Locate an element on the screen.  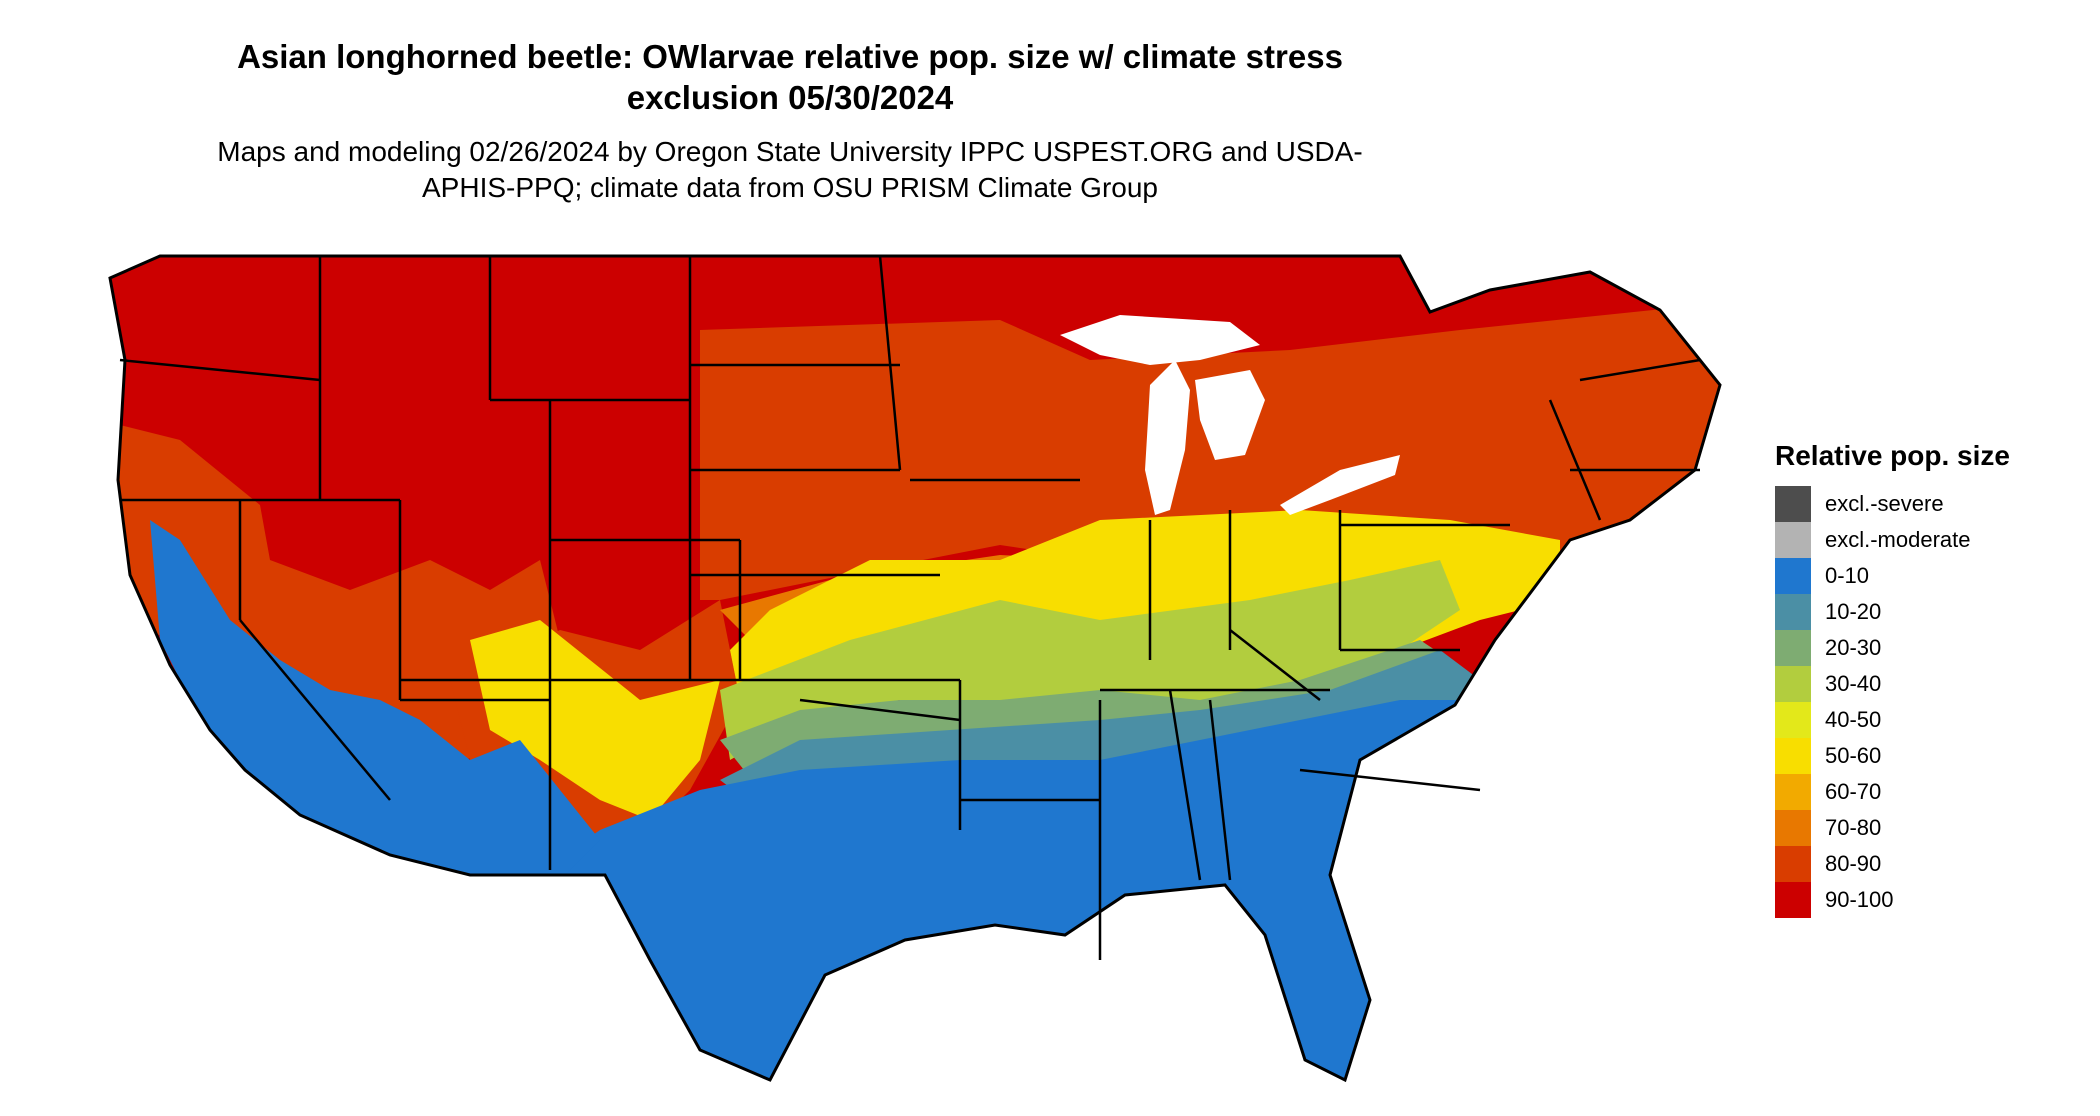
legend-item: 70-80 is located at coordinates (1892, 828).